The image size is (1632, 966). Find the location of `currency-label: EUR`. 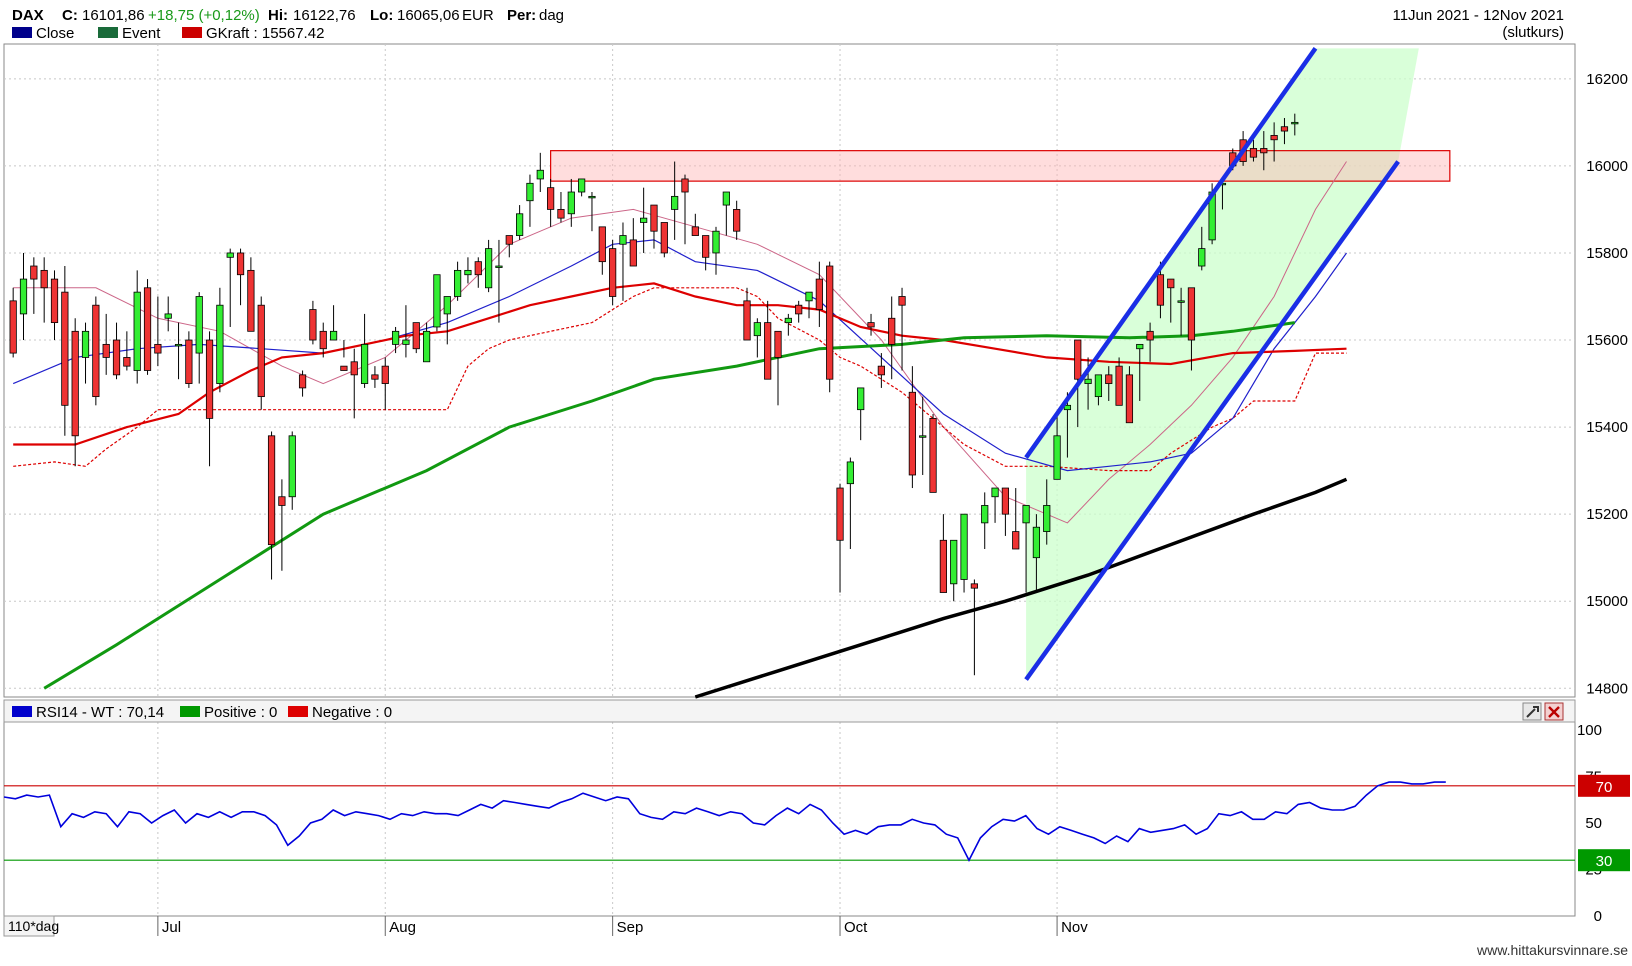

currency-label: EUR is located at coordinates (478, 15).